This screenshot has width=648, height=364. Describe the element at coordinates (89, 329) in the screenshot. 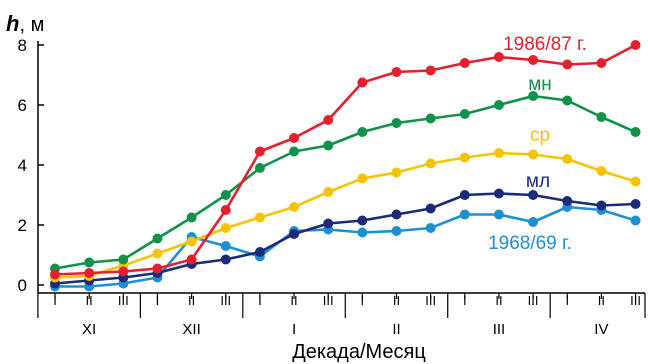

I see `month-label: XI` at that location.